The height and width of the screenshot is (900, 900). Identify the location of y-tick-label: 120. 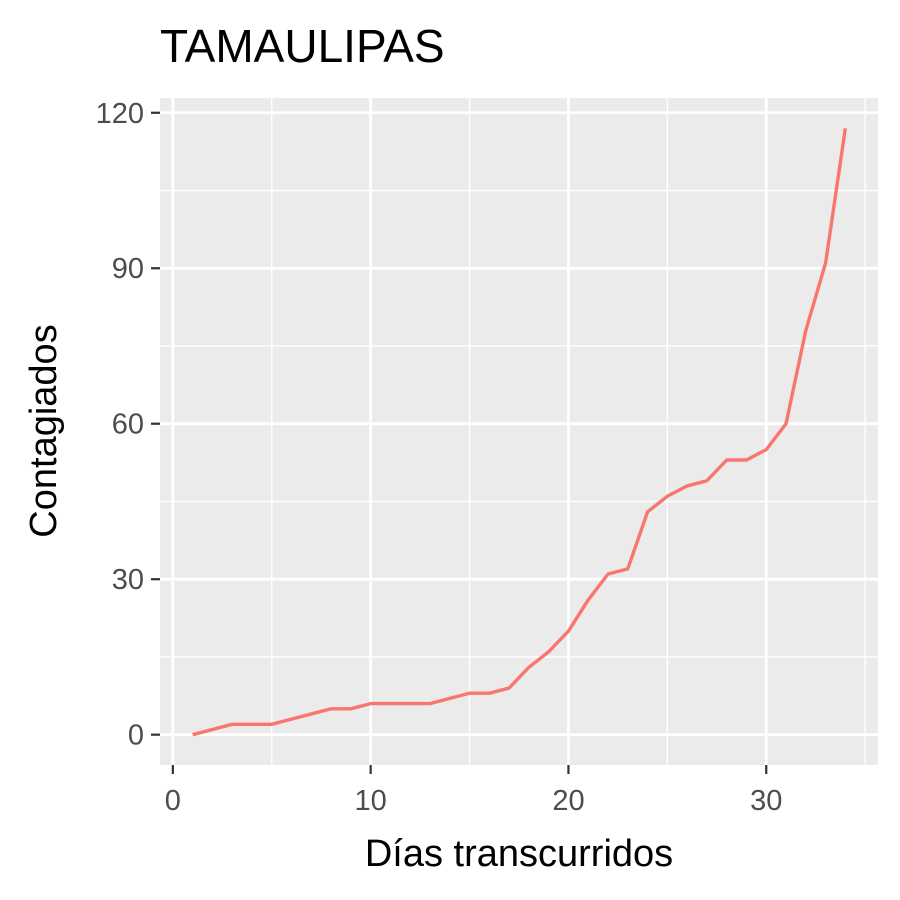
(120, 114).